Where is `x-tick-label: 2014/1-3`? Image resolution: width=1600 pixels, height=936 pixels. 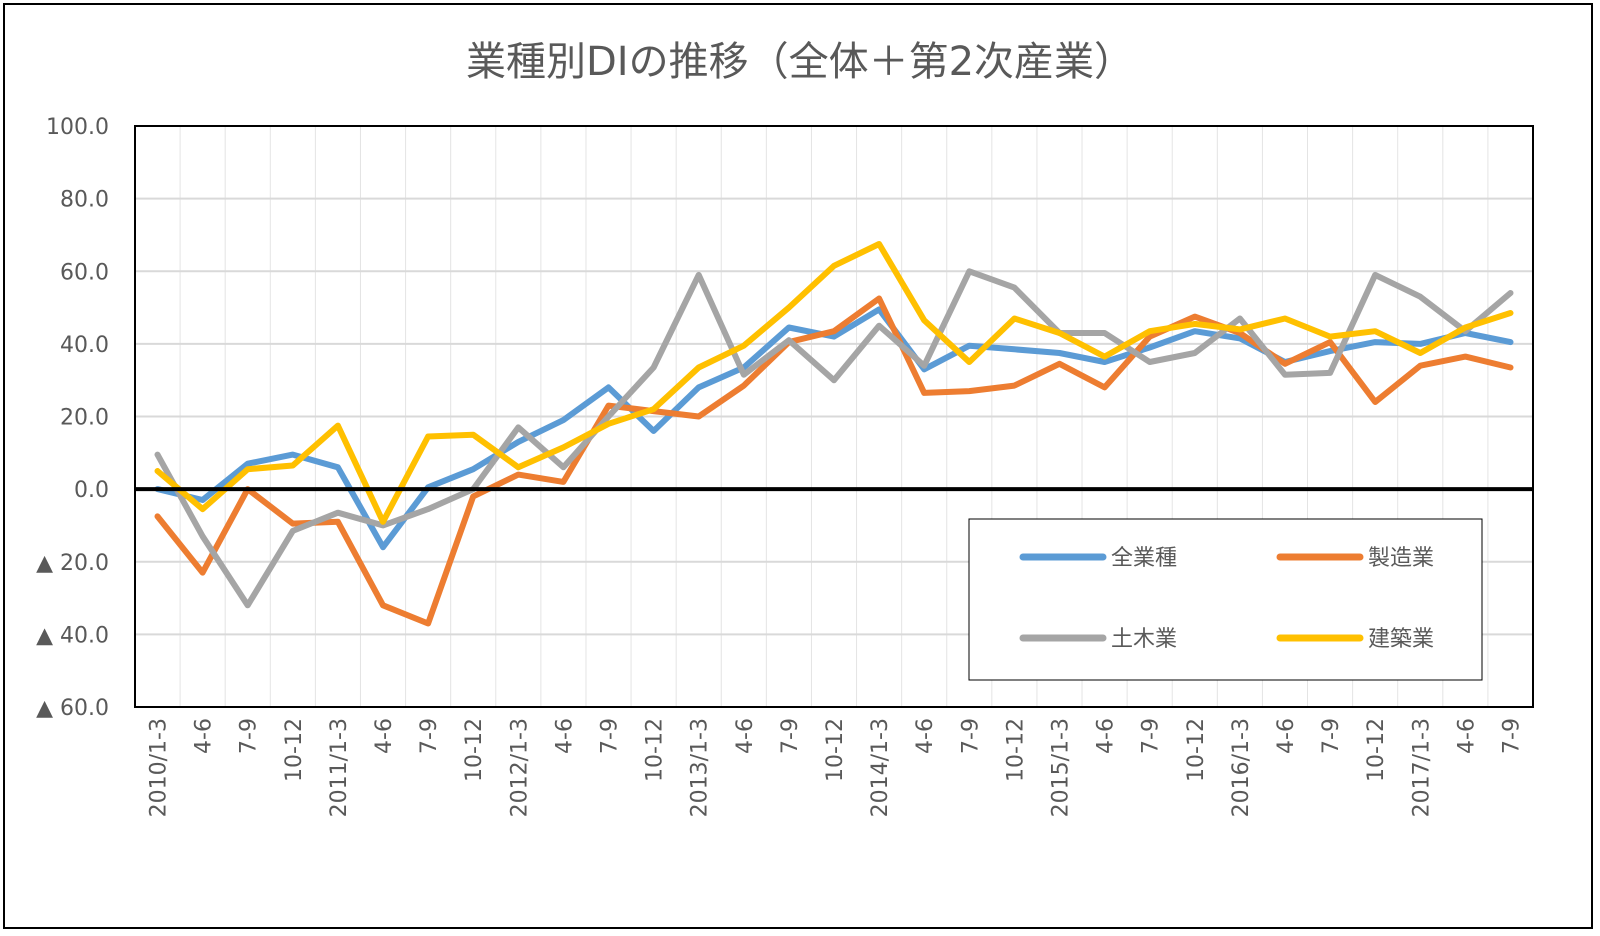 x-tick-label: 2014/1-3 is located at coordinates (880, 767).